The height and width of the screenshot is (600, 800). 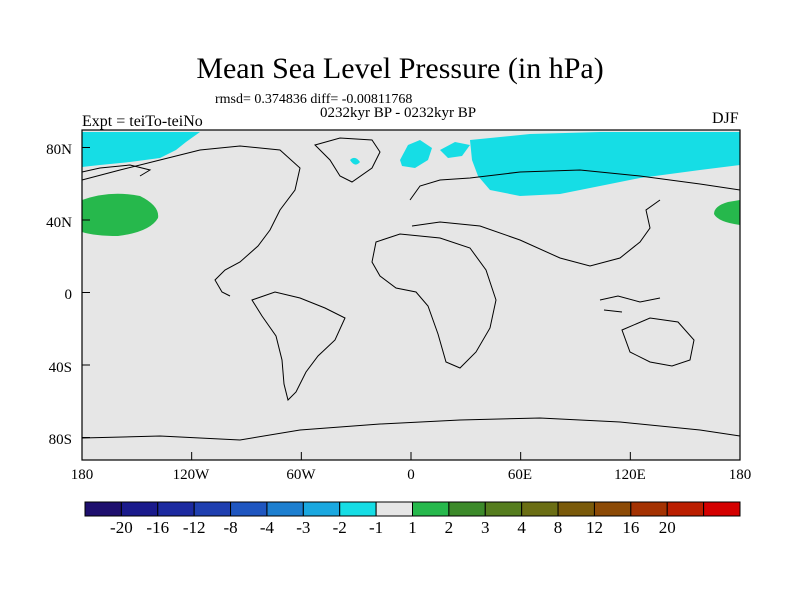 I want to click on colorbar-label: -1, so click(x=376, y=527).